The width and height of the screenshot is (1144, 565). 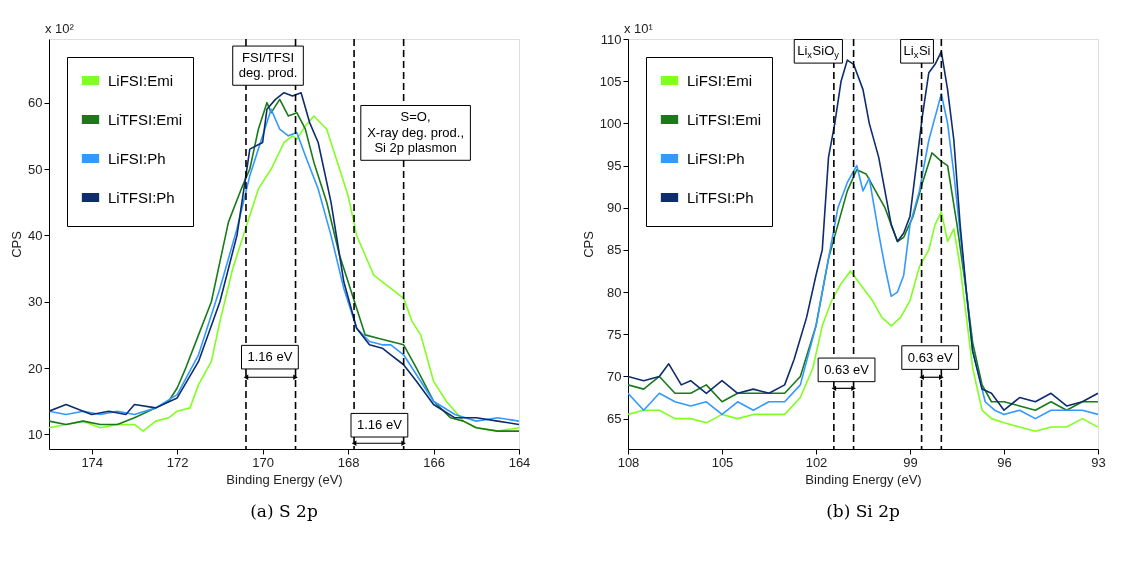 What do you see at coordinates (614, 166) in the screenshot?
I see `y-tick-label: 95` at bounding box center [614, 166].